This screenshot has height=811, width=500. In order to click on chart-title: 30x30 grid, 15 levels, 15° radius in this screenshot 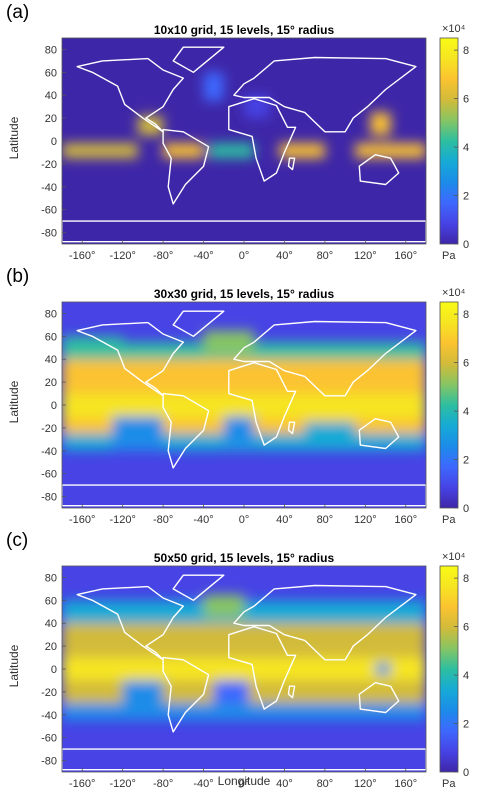, I will do `click(244, 294)`.